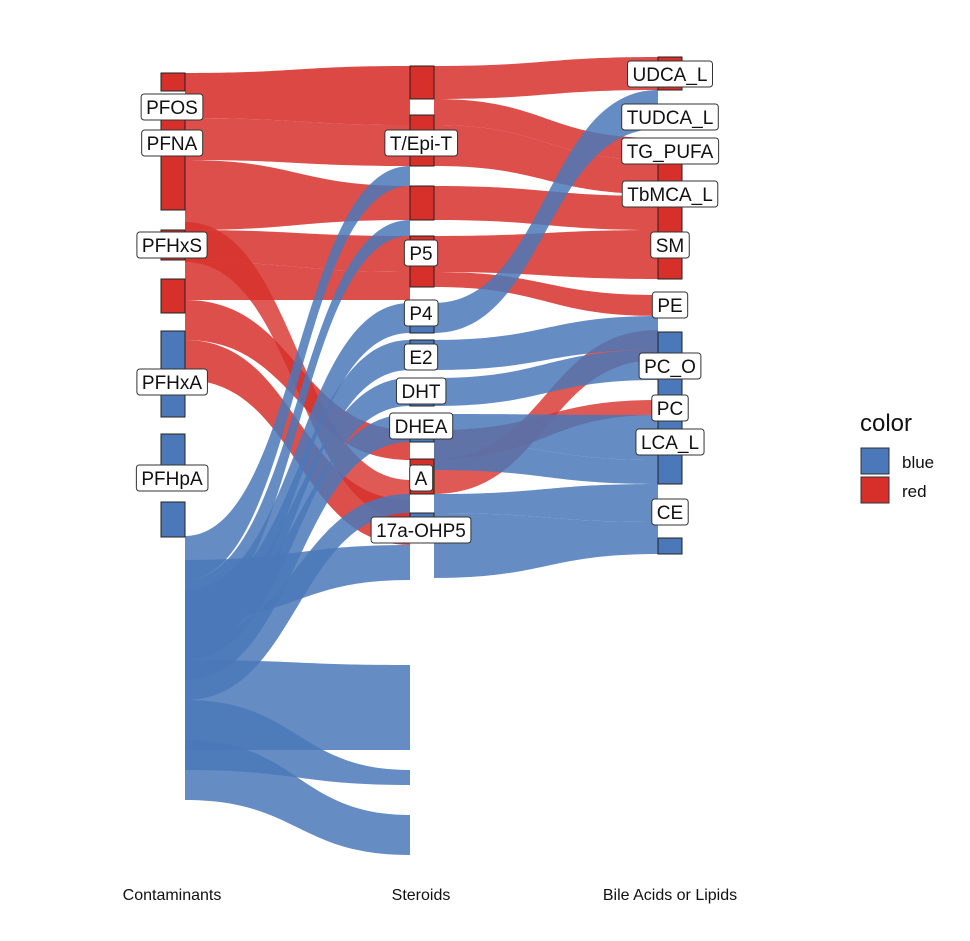 The image size is (970, 941). I want to click on stratum-label-text: PC, so click(670, 409).